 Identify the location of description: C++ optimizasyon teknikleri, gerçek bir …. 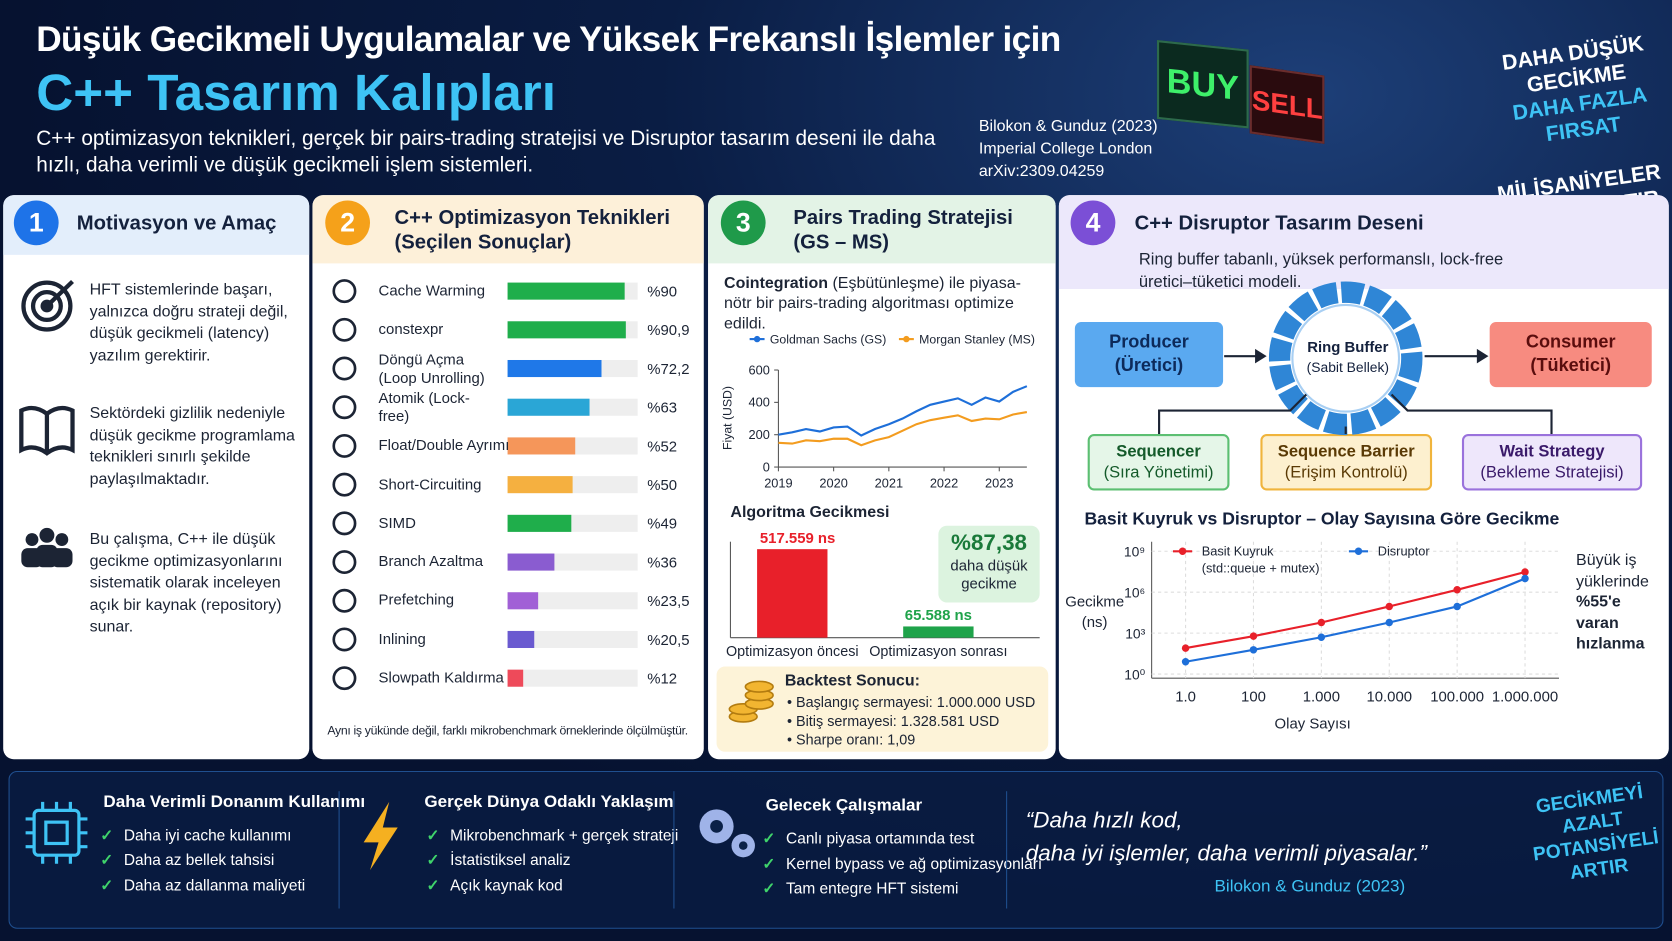
(486, 152).